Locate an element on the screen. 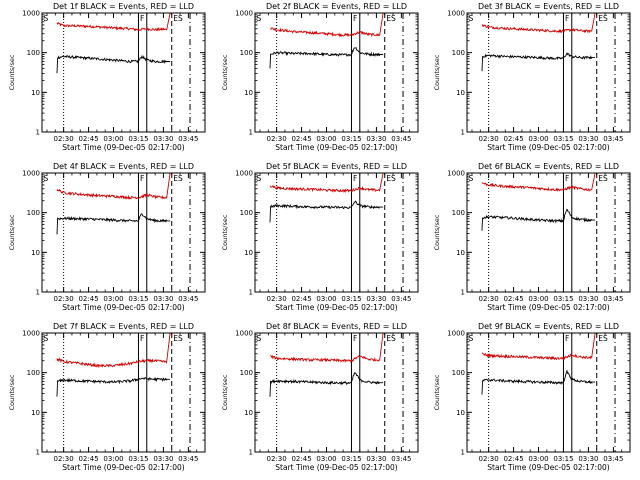 The image size is (640, 480). panel-title: Det 8f BLACK = Events, RED = LLD is located at coordinates (336, 326).